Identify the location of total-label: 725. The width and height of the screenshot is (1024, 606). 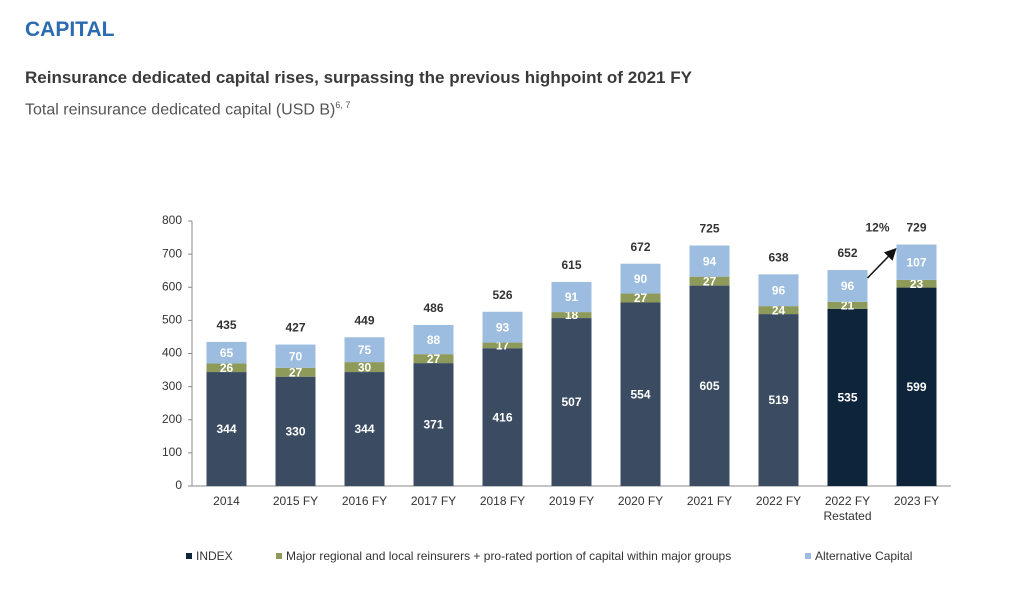
(709, 229).